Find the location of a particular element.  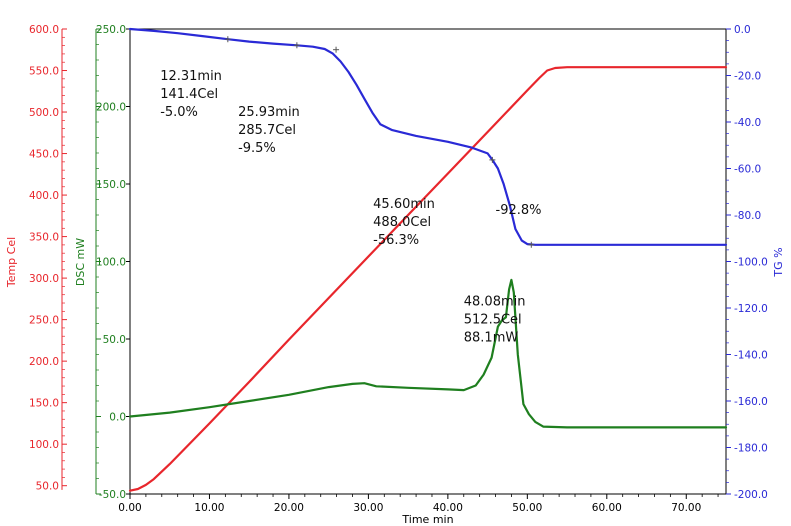

annotation-line: 25.93min is located at coordinates (269, 112).